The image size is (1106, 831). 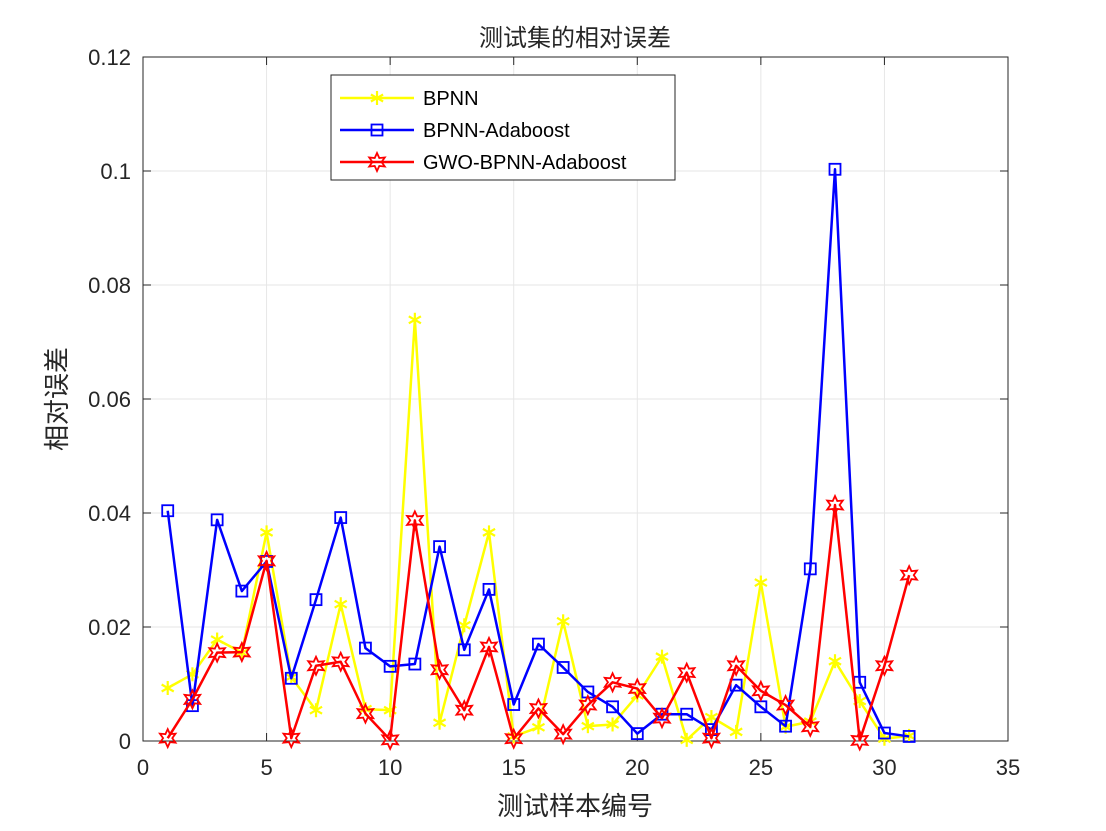 What do you see at coordinates (503, 127) in the screenshot?
I see `legend: BPNN BPNN-Adaboost GWO-BPNN-Adaboost` at bounding box center [503, 127].